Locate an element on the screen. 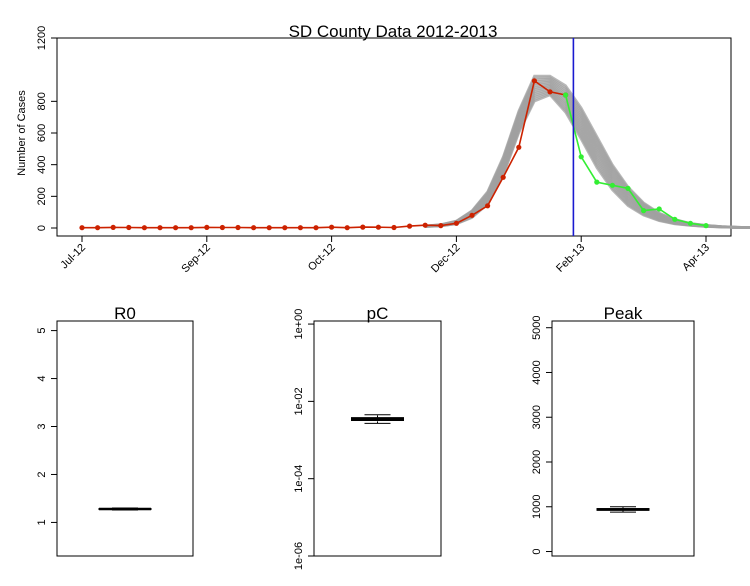 The image size is (750, 586). chart-title: SD County Data 2012-2013 is located at coordinates (393, 31).